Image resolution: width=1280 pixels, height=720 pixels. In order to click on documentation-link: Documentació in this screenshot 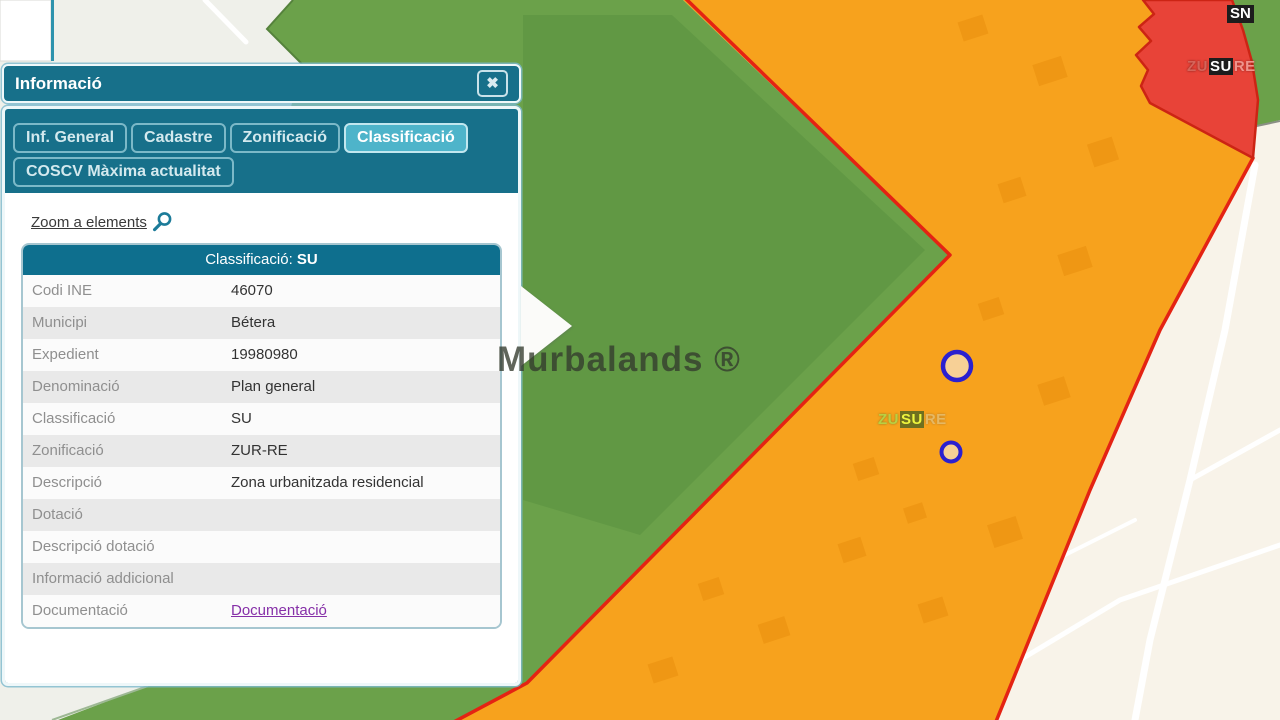, I will do `click(279, 610)`.